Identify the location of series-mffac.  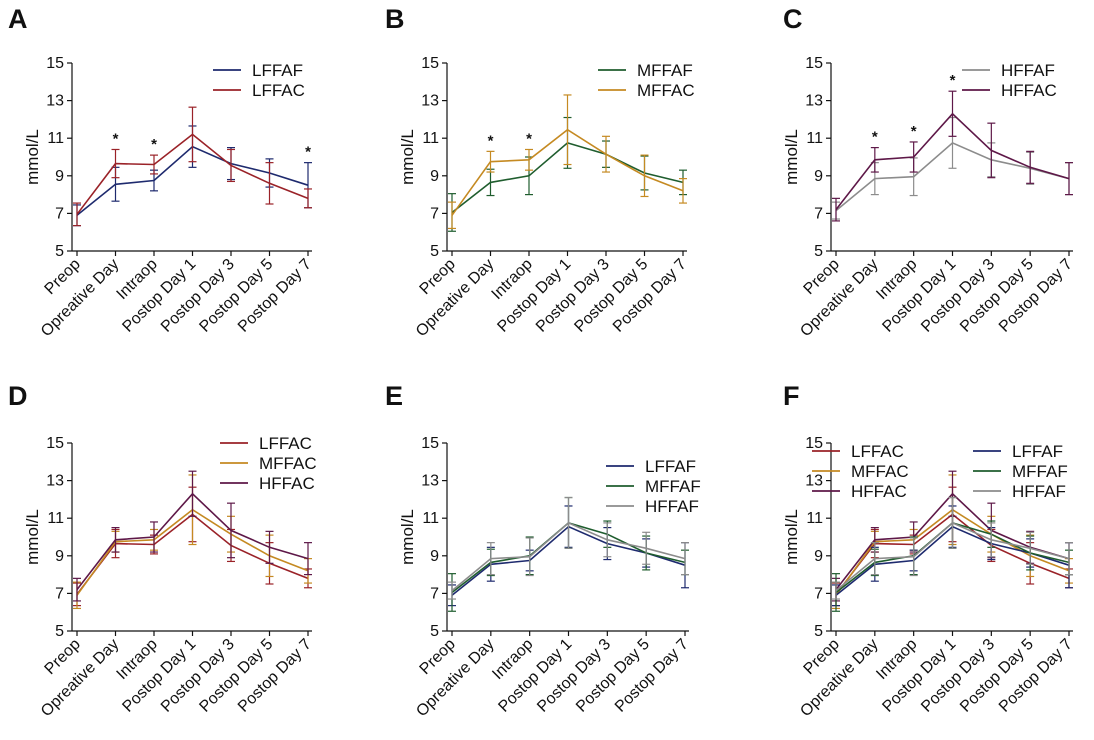
(567, 162).